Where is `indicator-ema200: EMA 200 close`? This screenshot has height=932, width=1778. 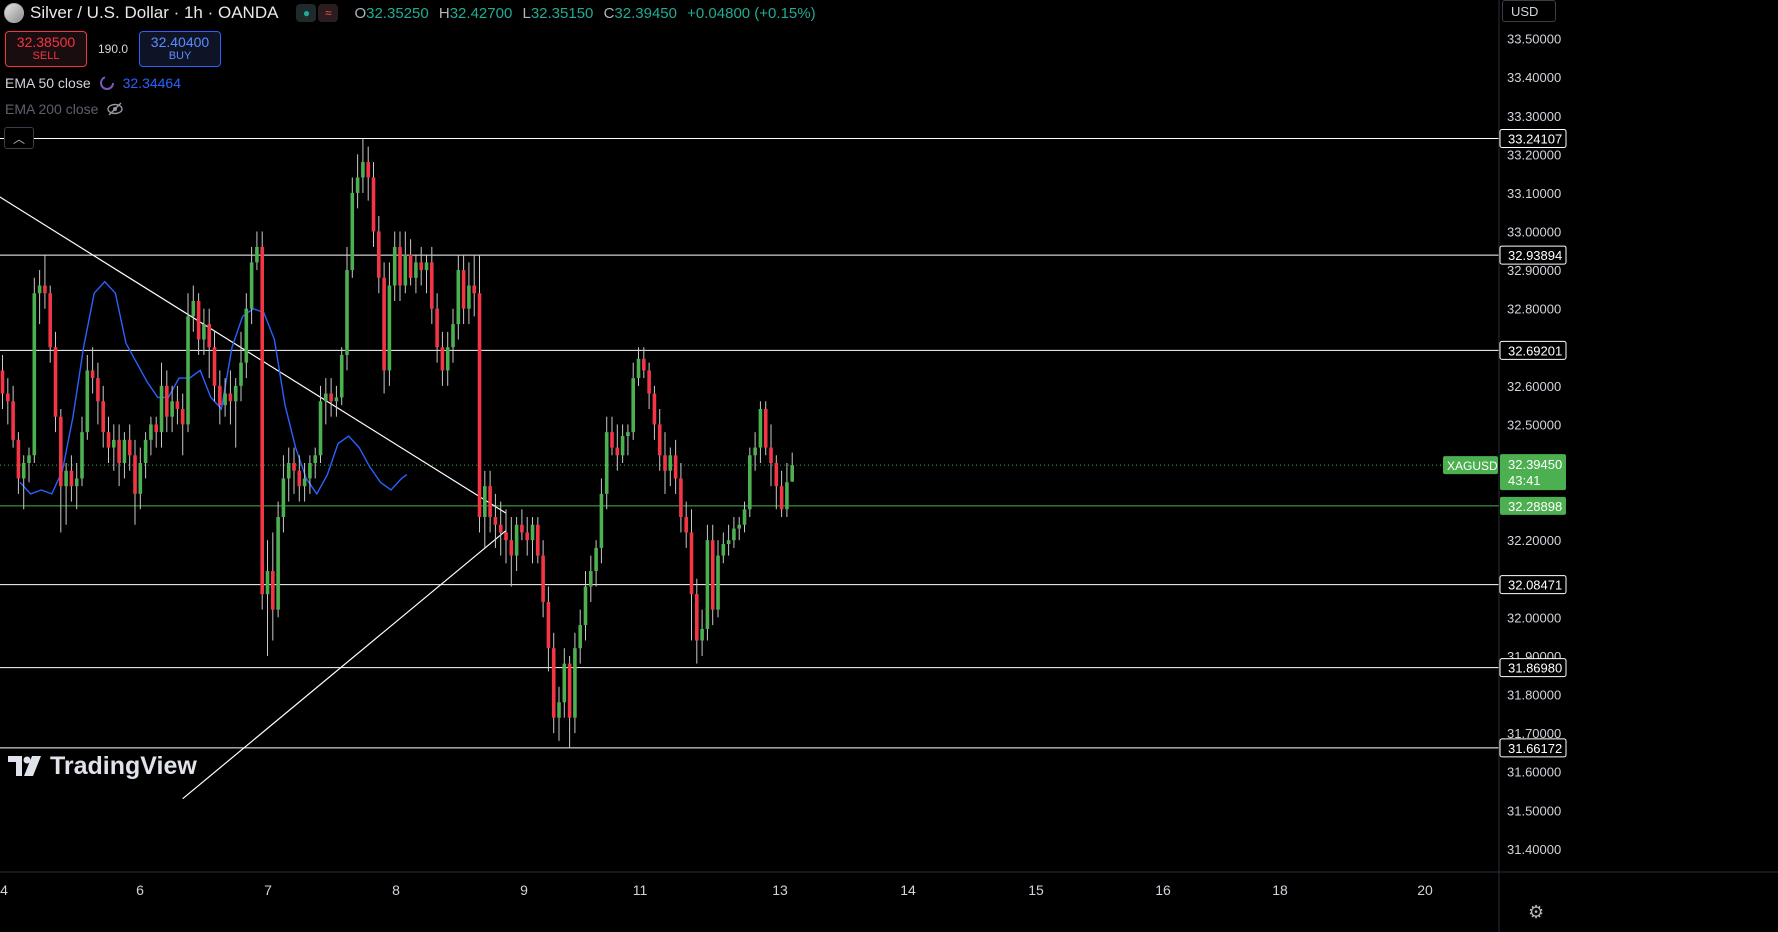 indicator-ema200: EMA 200 close is located at coordinates (64, 109).